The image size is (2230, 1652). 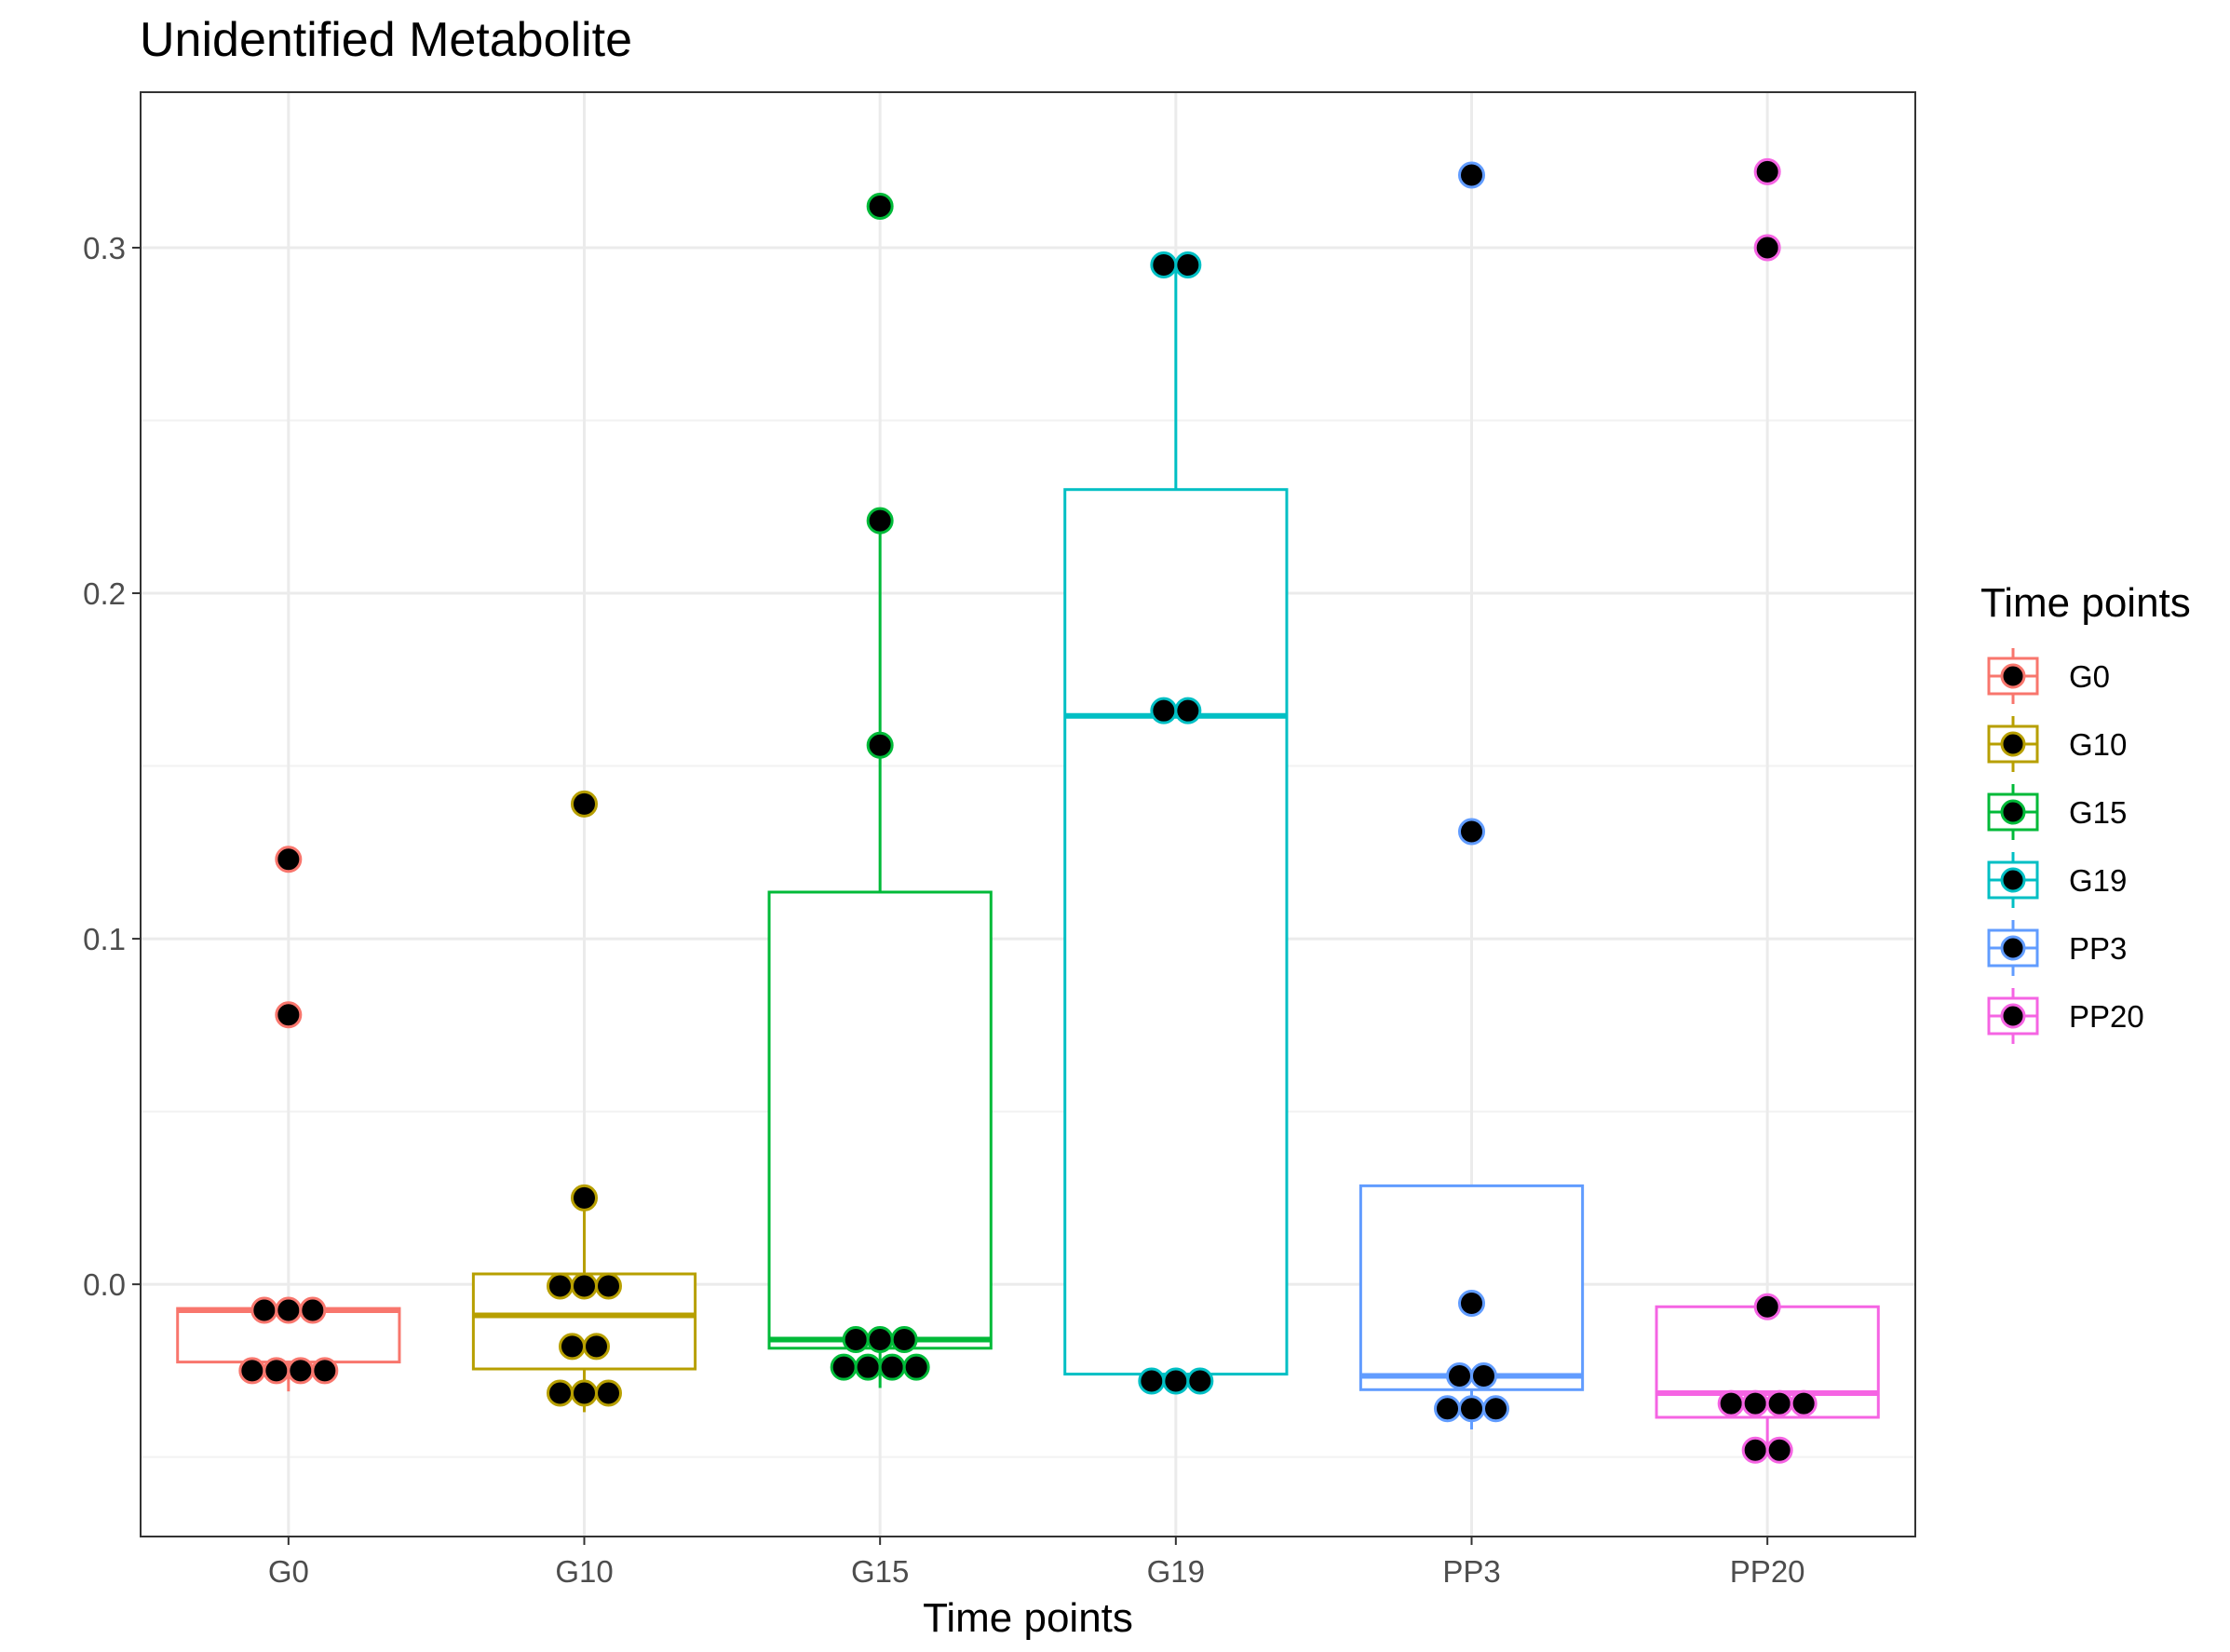 I want to click on legend-item-G0: G0, so click(x=2049, y=676).